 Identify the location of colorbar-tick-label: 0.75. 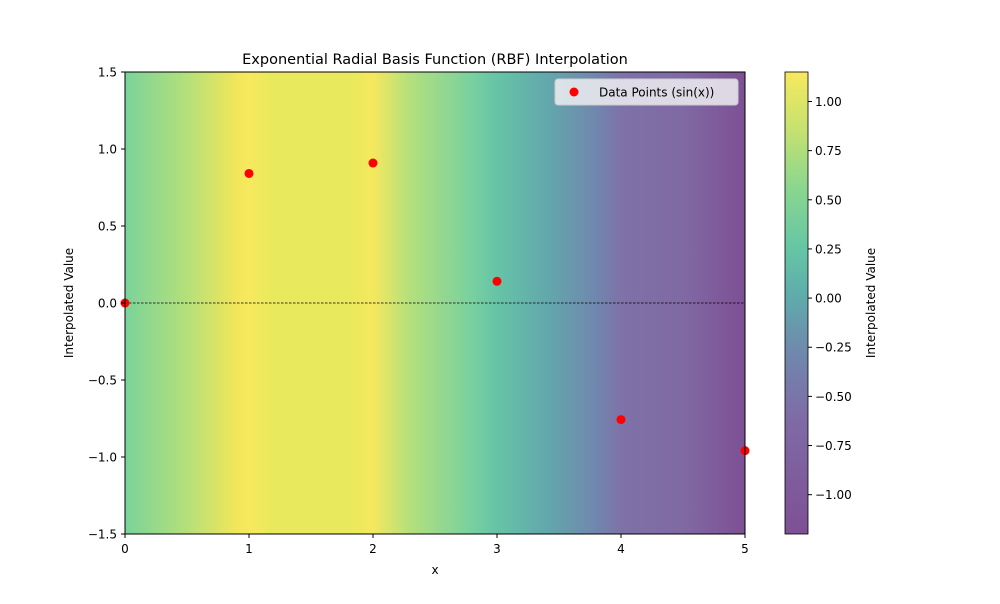
(828, 151).